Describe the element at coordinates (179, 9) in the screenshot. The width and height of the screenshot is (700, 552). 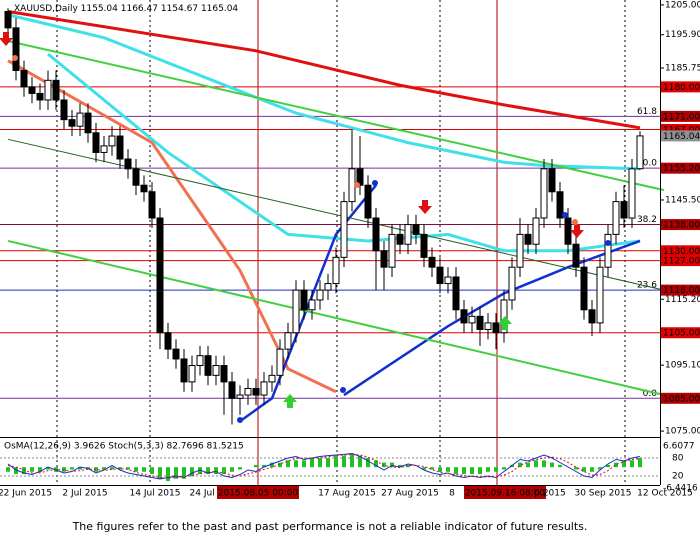
I see `ohlc: 1154.67` at that location.